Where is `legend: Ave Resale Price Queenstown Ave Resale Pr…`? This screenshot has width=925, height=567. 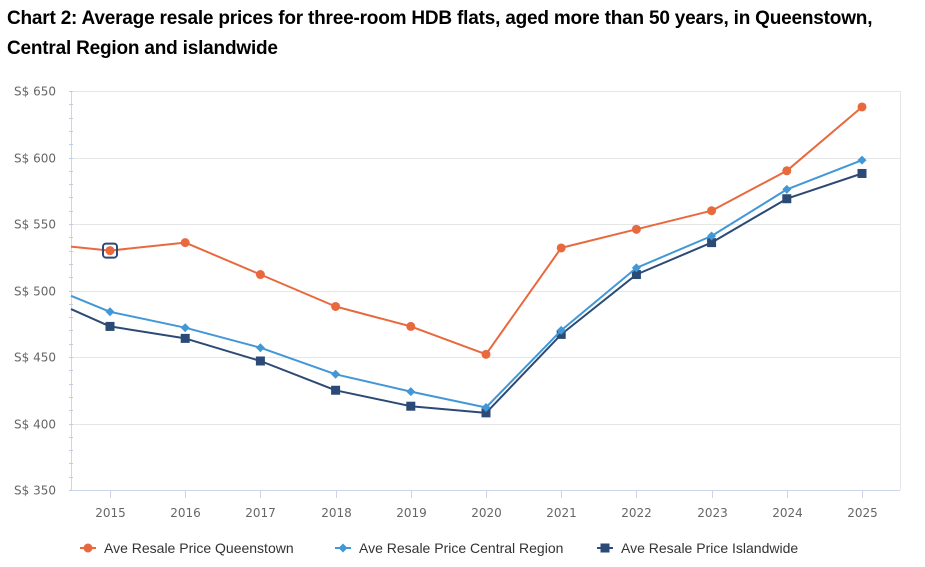 legend: Ave Resale Price Queenstown Ave Resale Pr… is located at coordinates (439, 548).